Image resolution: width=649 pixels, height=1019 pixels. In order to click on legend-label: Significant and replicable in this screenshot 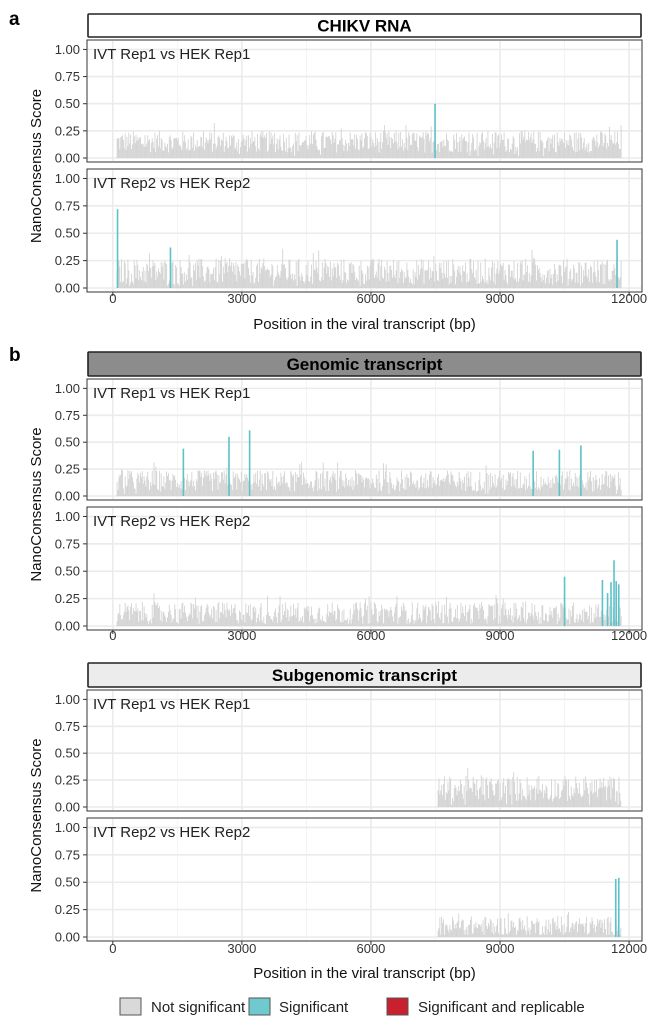, I will do `click(501, 1007)`.